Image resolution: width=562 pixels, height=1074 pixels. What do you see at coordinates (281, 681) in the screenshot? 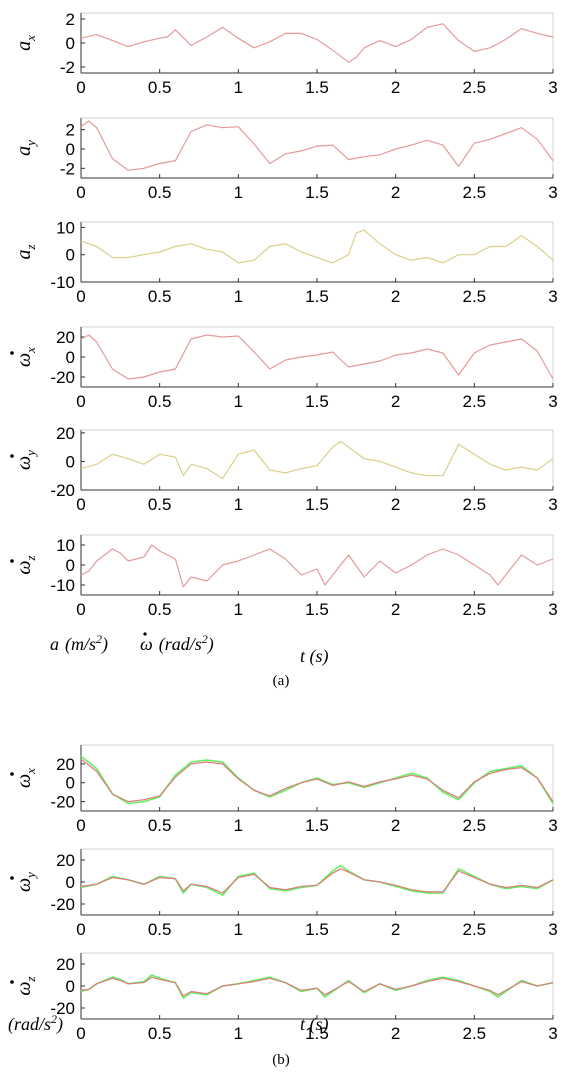
I see `caption-a: (a)` at bounding box center [281, 681].